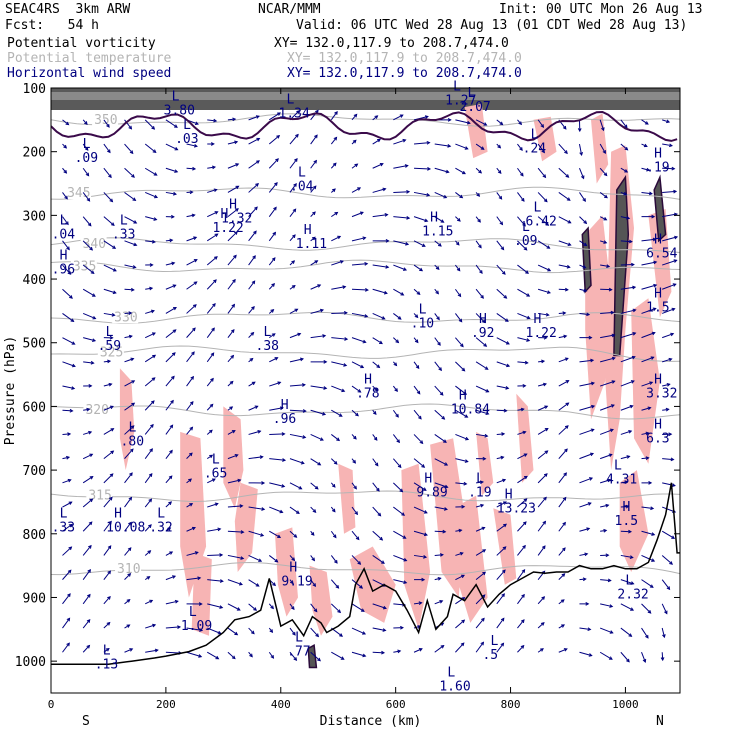 The height and width of the screenshot is (740, 740). I want to click on pv-center-value: .24, so click(535, 149).